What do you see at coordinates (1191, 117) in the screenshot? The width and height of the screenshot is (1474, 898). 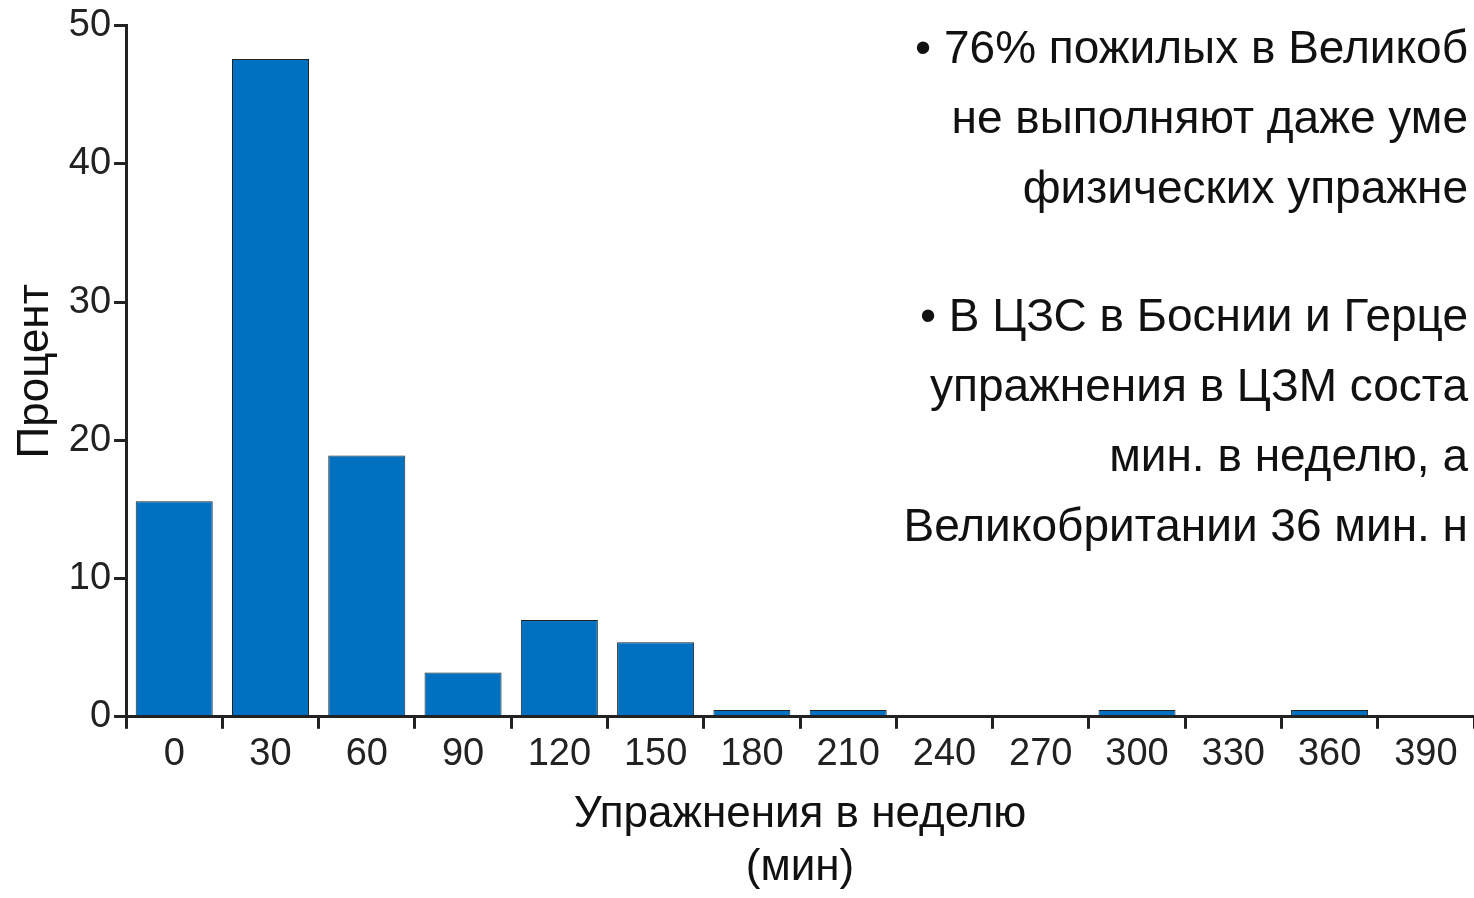 I see `annotation: • 76% пожилых в Великоб не выполняют даже уме физических упражне` at bounding box center [1191, 117].